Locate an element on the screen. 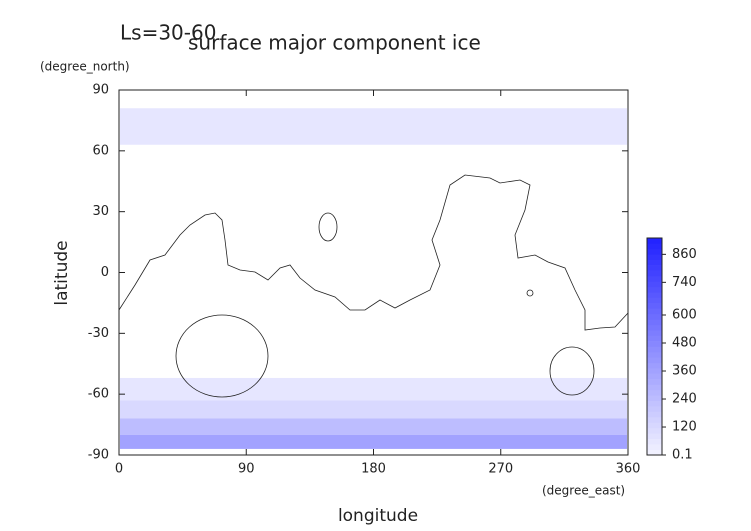 The width and height of the screenshot is (751, 531). x-tick-label: 0 is located at coordinates (119, 469).